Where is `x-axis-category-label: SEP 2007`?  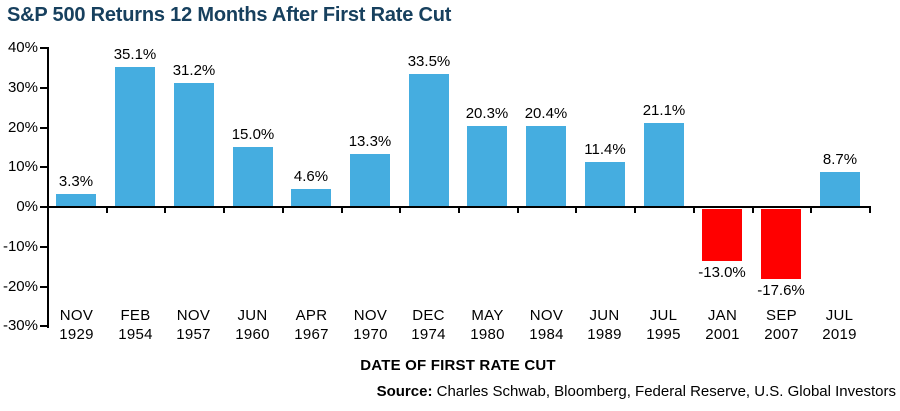 x-axis-category-label: SEP 2007 is located at coordinates (781, 325).